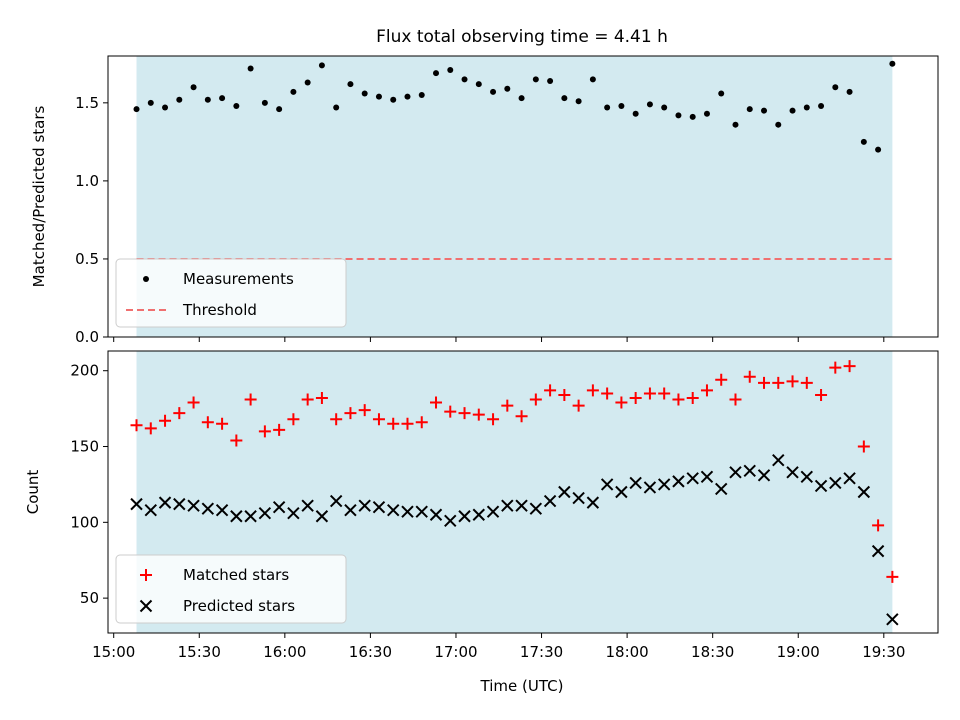 The height and width of the screenshot is (720, 960). I want to click on y-axis-label: Count, so click(33, 492).